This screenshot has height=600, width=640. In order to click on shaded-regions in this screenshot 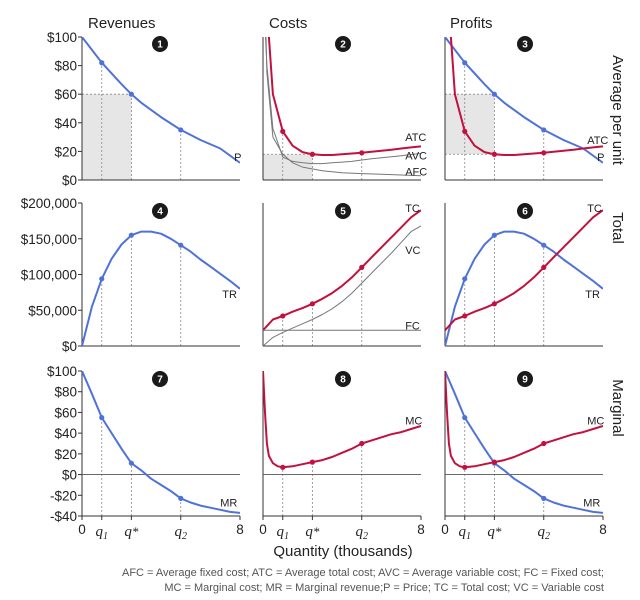, I will do `click(288, 137)`.